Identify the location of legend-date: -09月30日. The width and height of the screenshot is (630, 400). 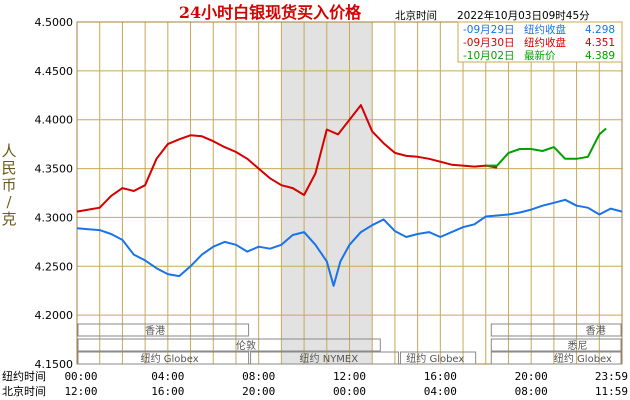
(489, 43).